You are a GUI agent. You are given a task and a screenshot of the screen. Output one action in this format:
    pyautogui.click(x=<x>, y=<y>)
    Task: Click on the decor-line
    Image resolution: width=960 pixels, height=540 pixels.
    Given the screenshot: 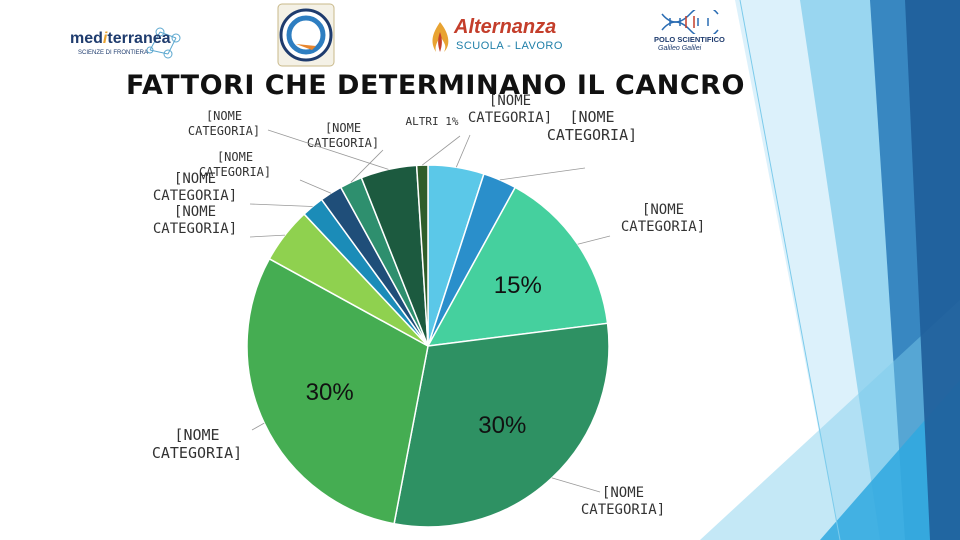 What is the action you would take?
    pyautogui.click(x=790, y=270)
    